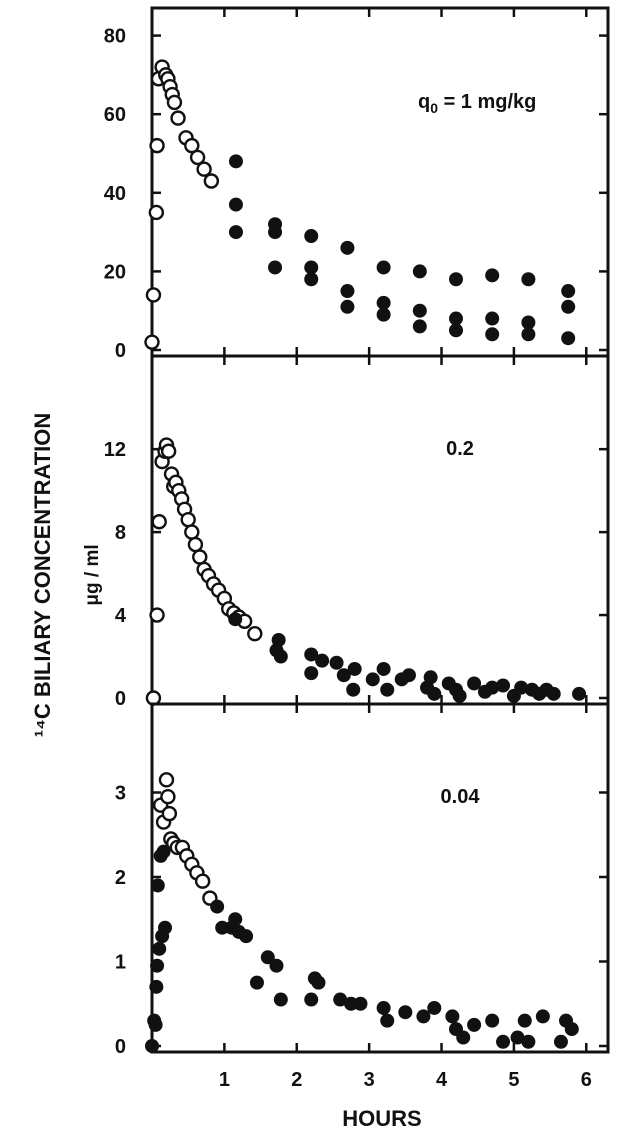  Describe the element at coordinates (121, 616) in the screenshot. I see `y-tick-label: 4` at that location.